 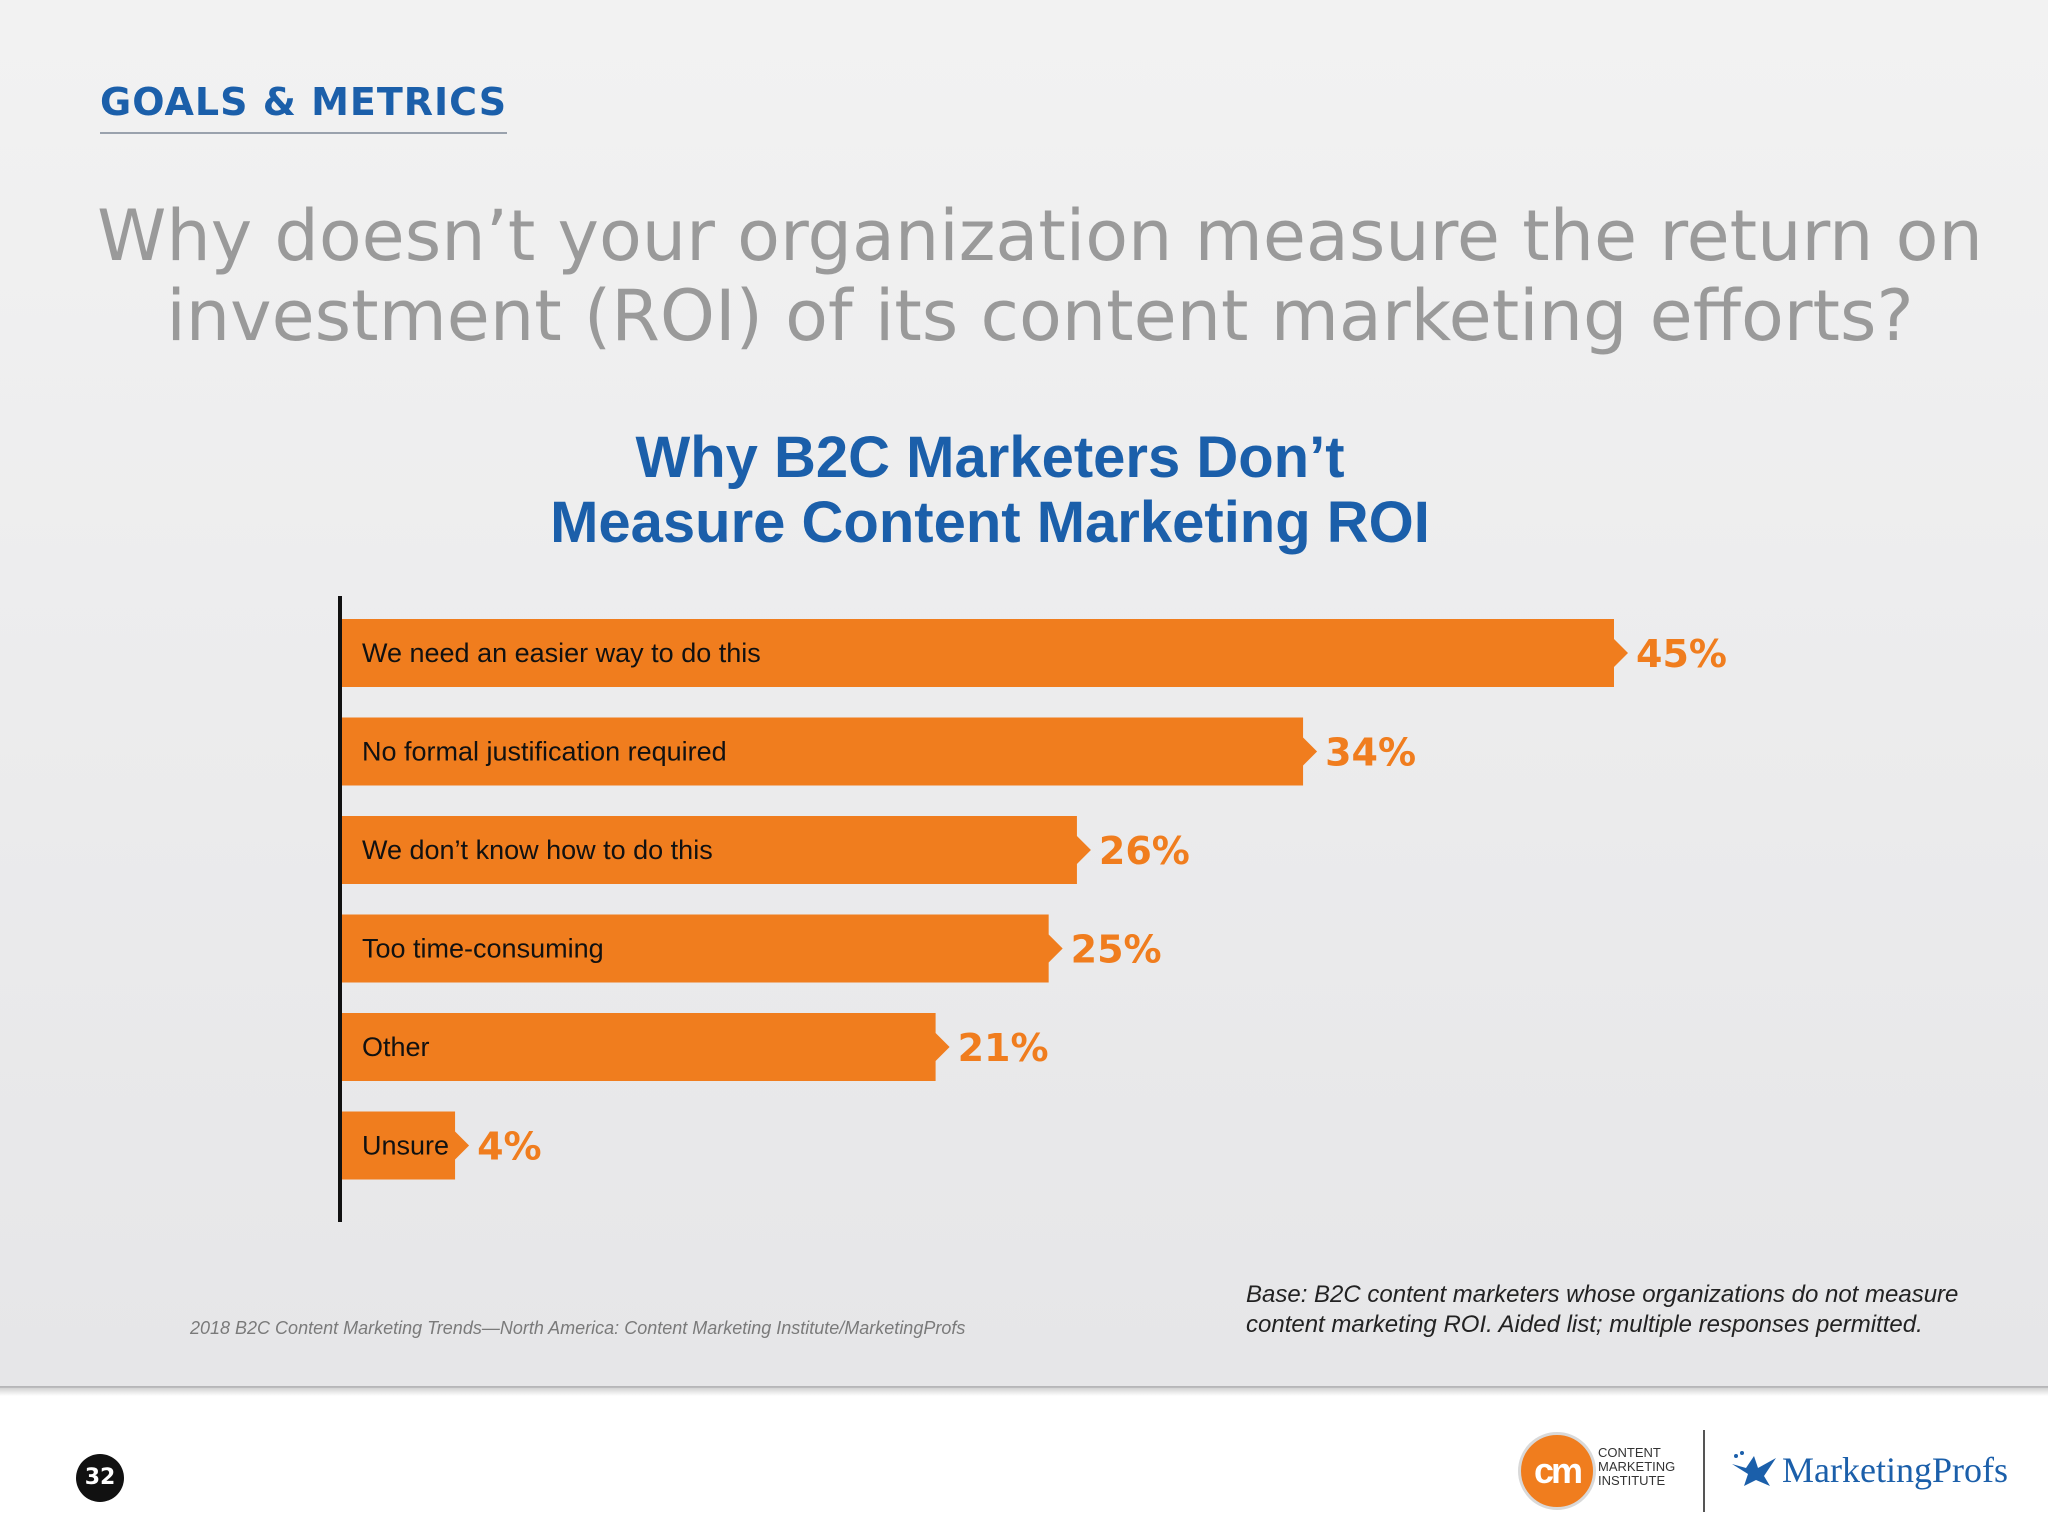 What do you see at coordinates (990, 457) in the screenshot?
I see `chart-title-line-1: Why B2C Marketers Don’t` at bounding box center [990, 457].